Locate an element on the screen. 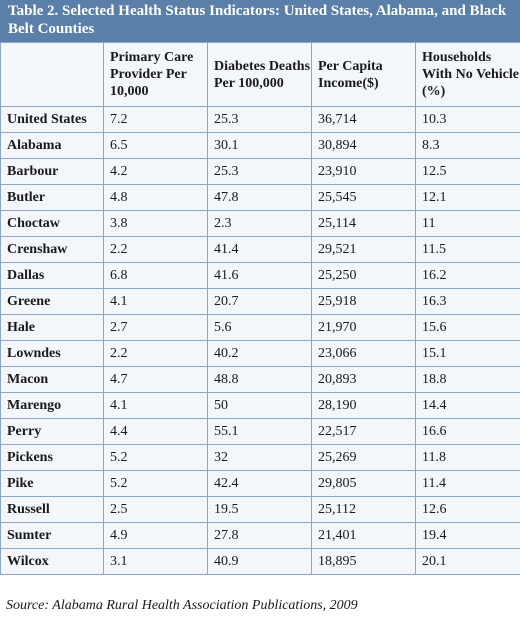 This screenshot has width=520, height=622. diabetes-deaths-cell: 5.6 is located at coordinates (259, 327).